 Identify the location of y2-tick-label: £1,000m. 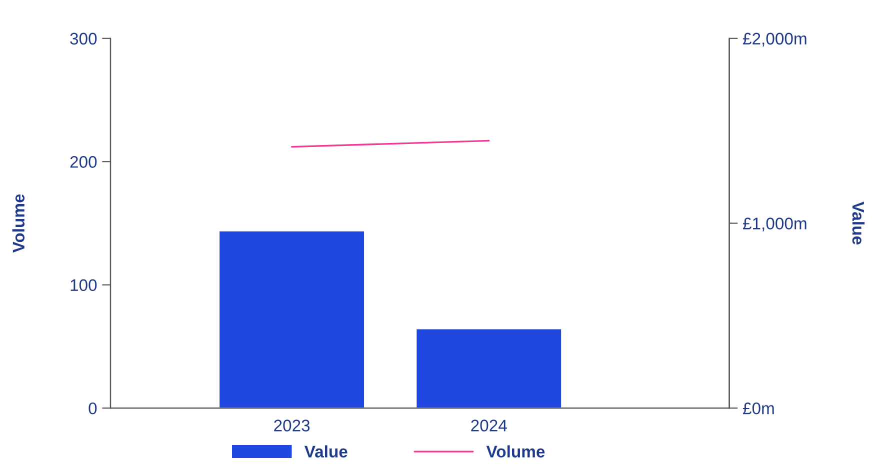
(774, 225).